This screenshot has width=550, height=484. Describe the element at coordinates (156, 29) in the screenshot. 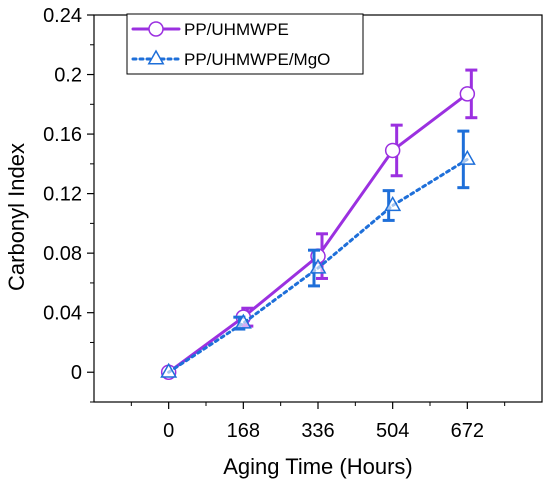

I see `legend-marker-circle` at that location.